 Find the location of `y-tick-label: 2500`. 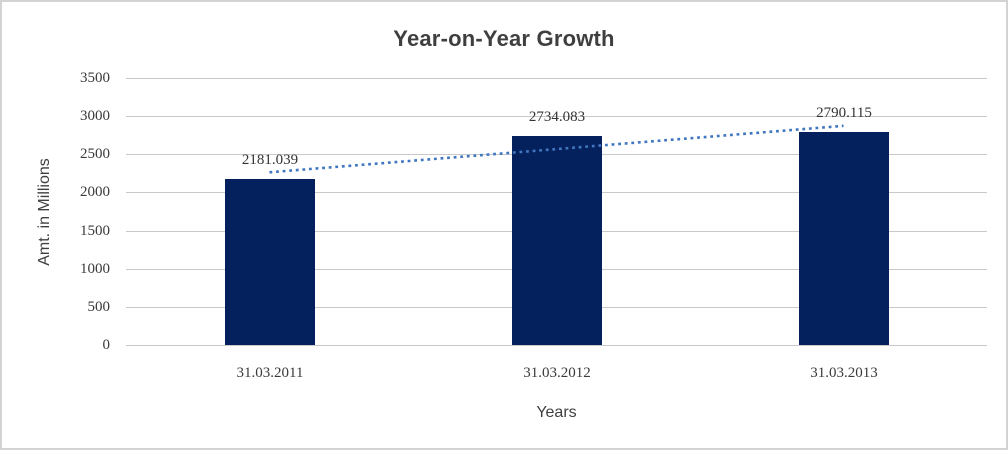

y-tick-label: 2500 is located at coordinates (95, 154).